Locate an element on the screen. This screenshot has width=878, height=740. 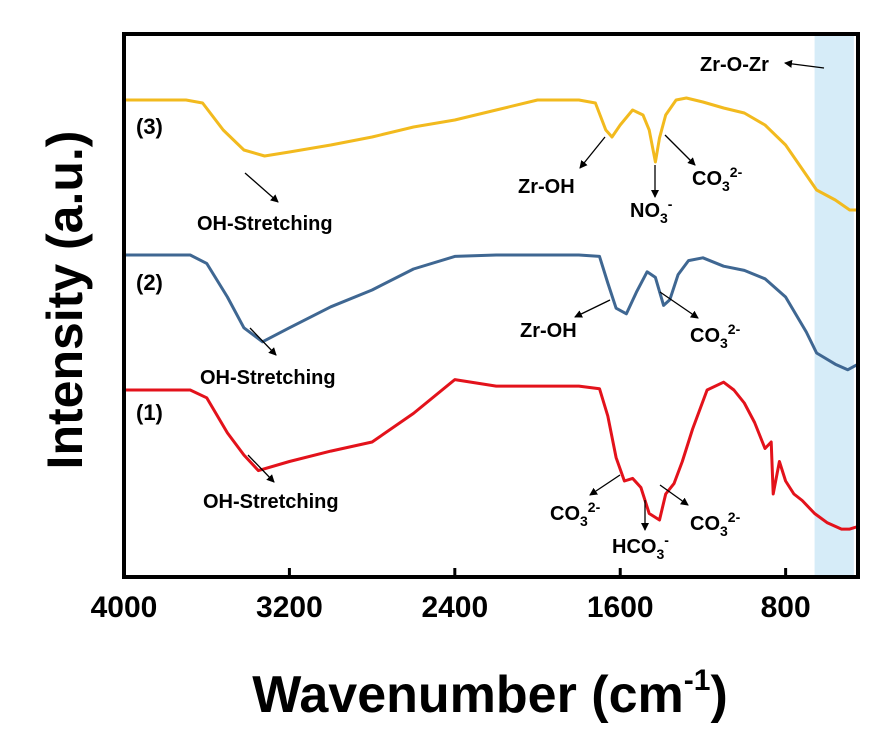
annot-oh-stretching-3: OH-Stretching is located at coordinates (265, 224).